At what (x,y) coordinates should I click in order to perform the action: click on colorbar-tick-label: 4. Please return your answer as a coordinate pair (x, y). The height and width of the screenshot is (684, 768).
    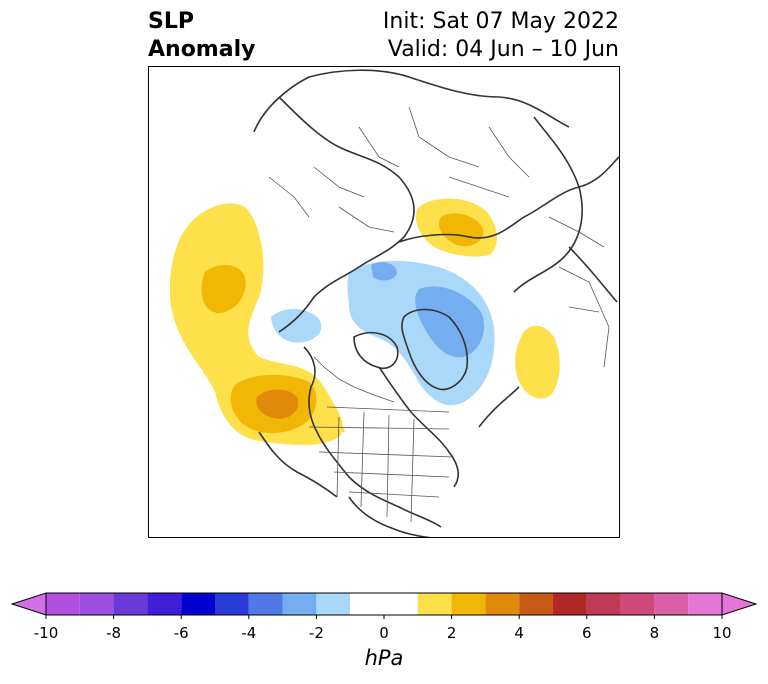
    Looking at the image, I should click on (519, 633).